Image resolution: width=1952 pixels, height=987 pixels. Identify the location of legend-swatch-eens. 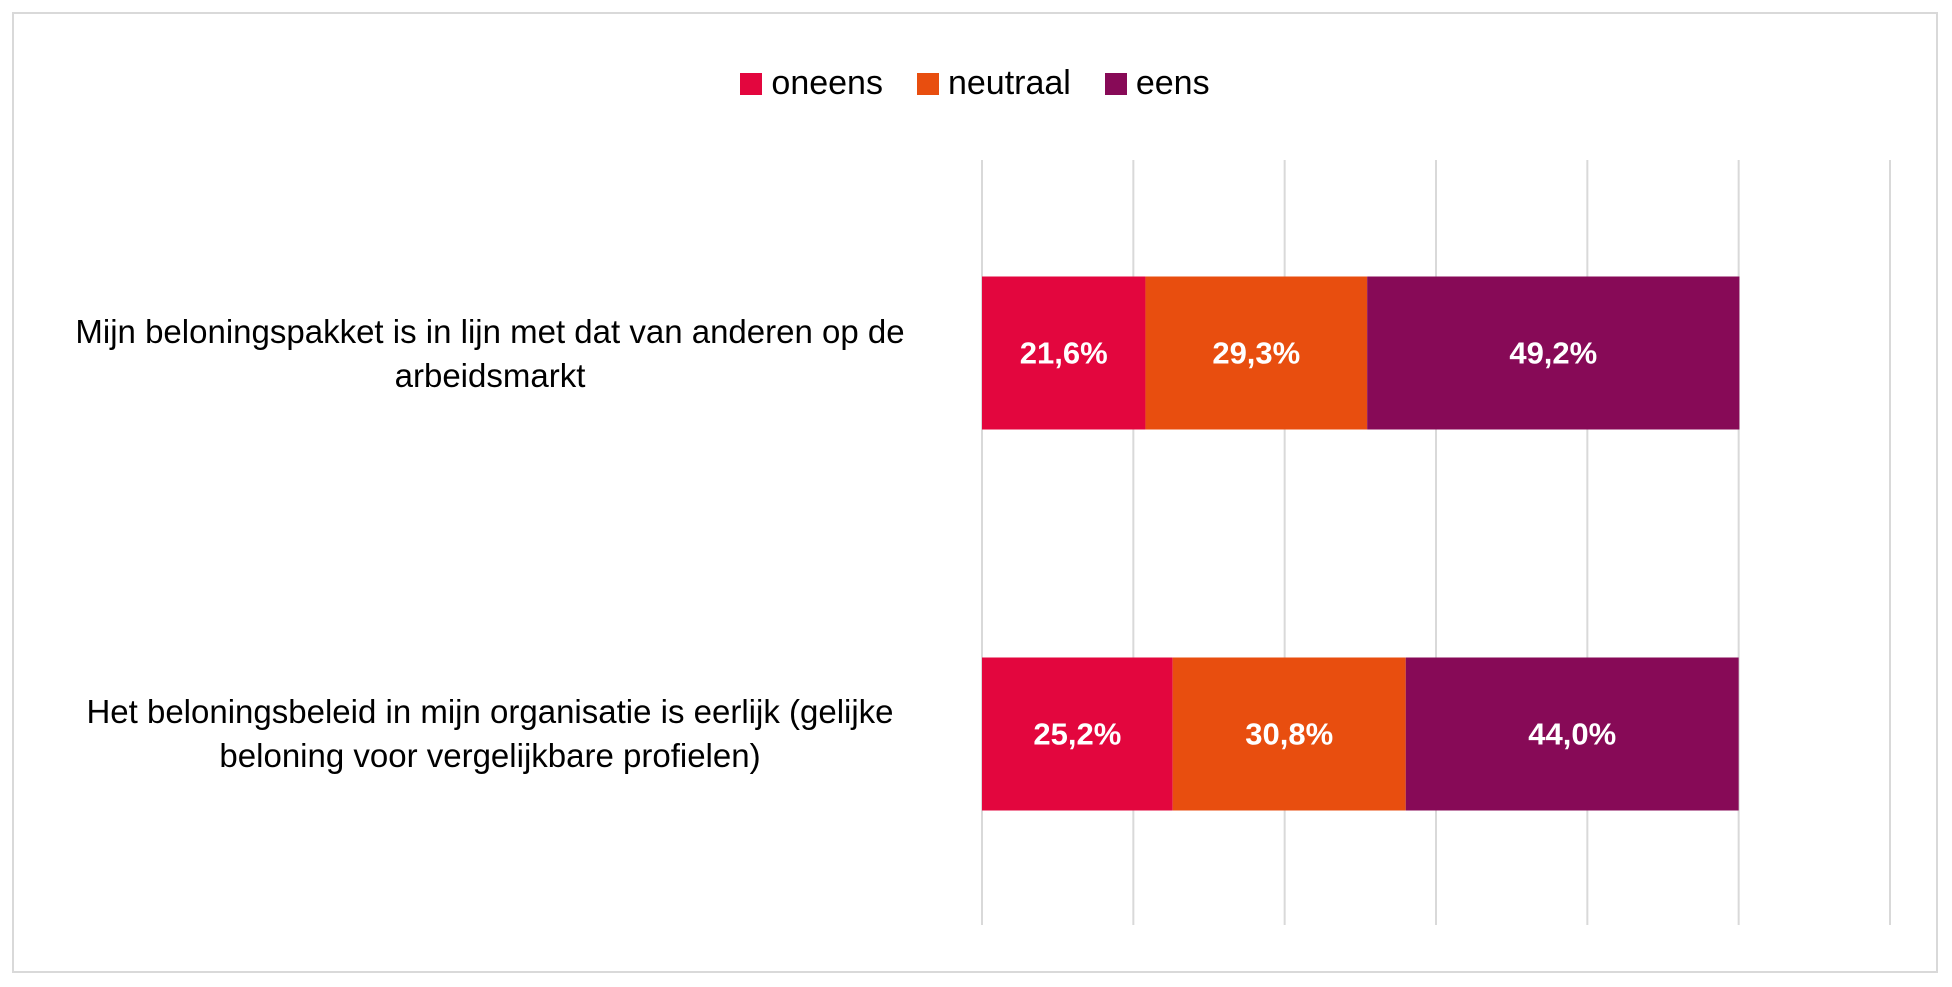
(1115, 83).